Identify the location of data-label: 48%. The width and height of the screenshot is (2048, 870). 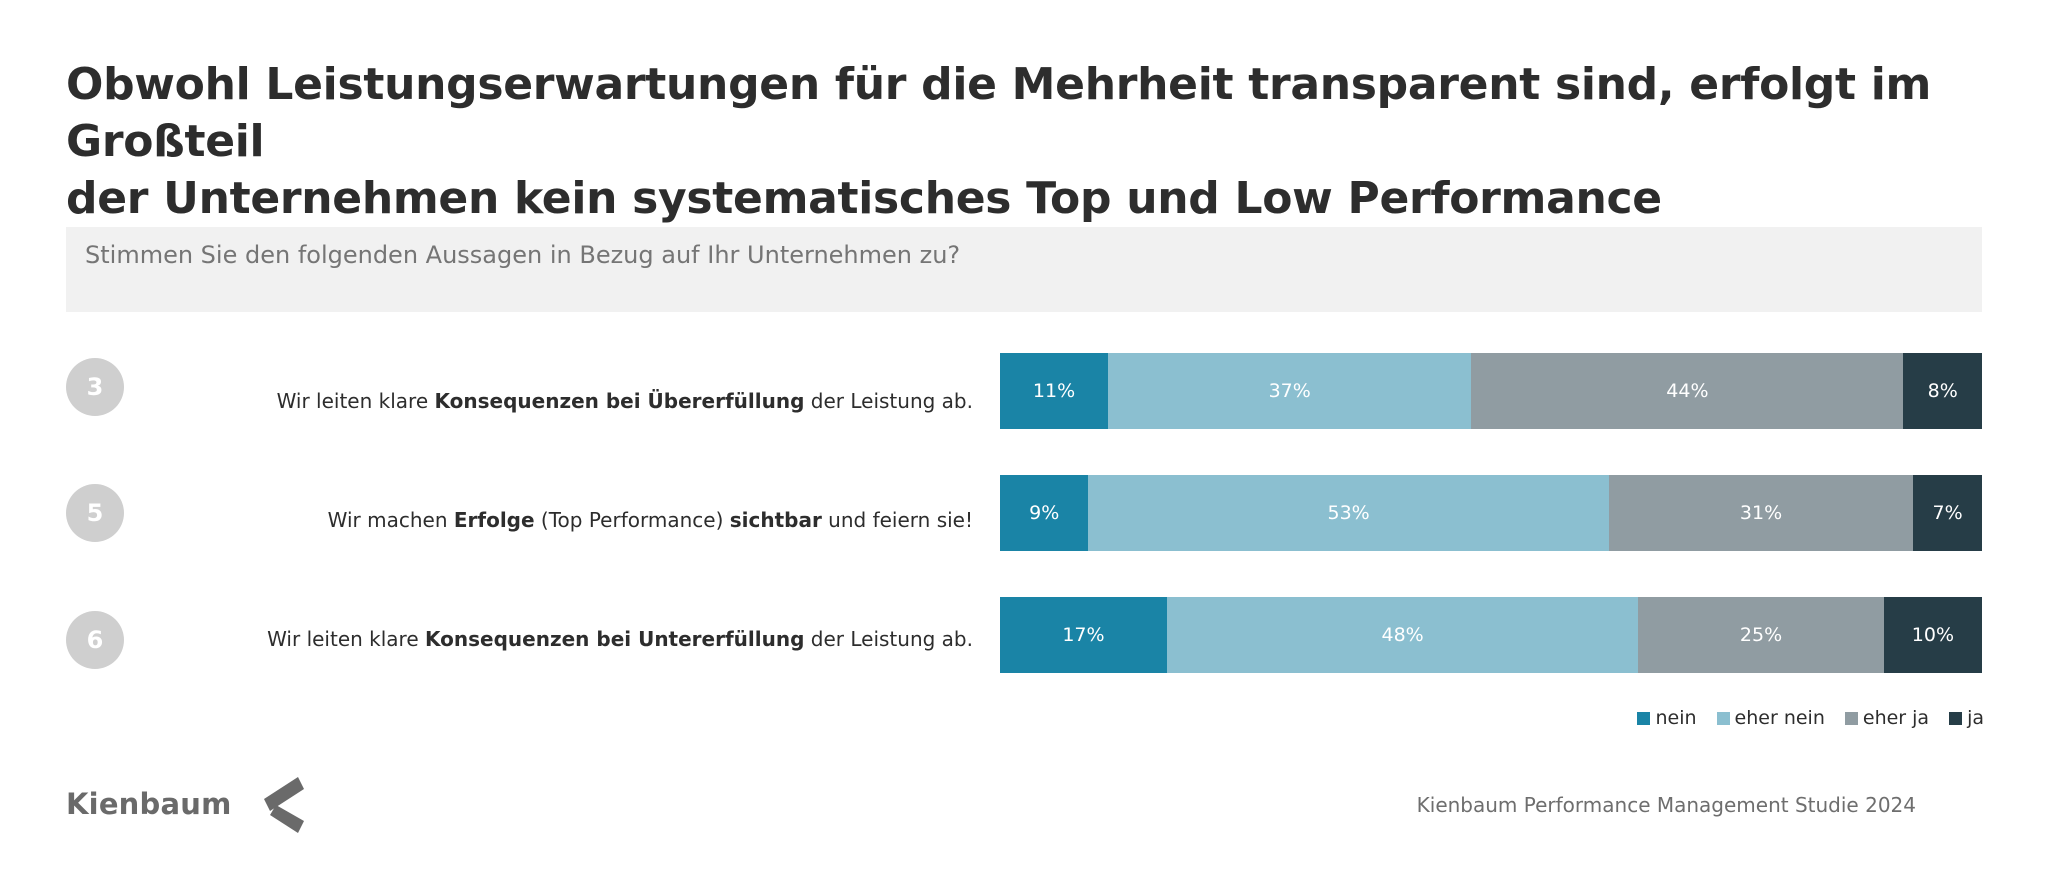
(1402, 635).